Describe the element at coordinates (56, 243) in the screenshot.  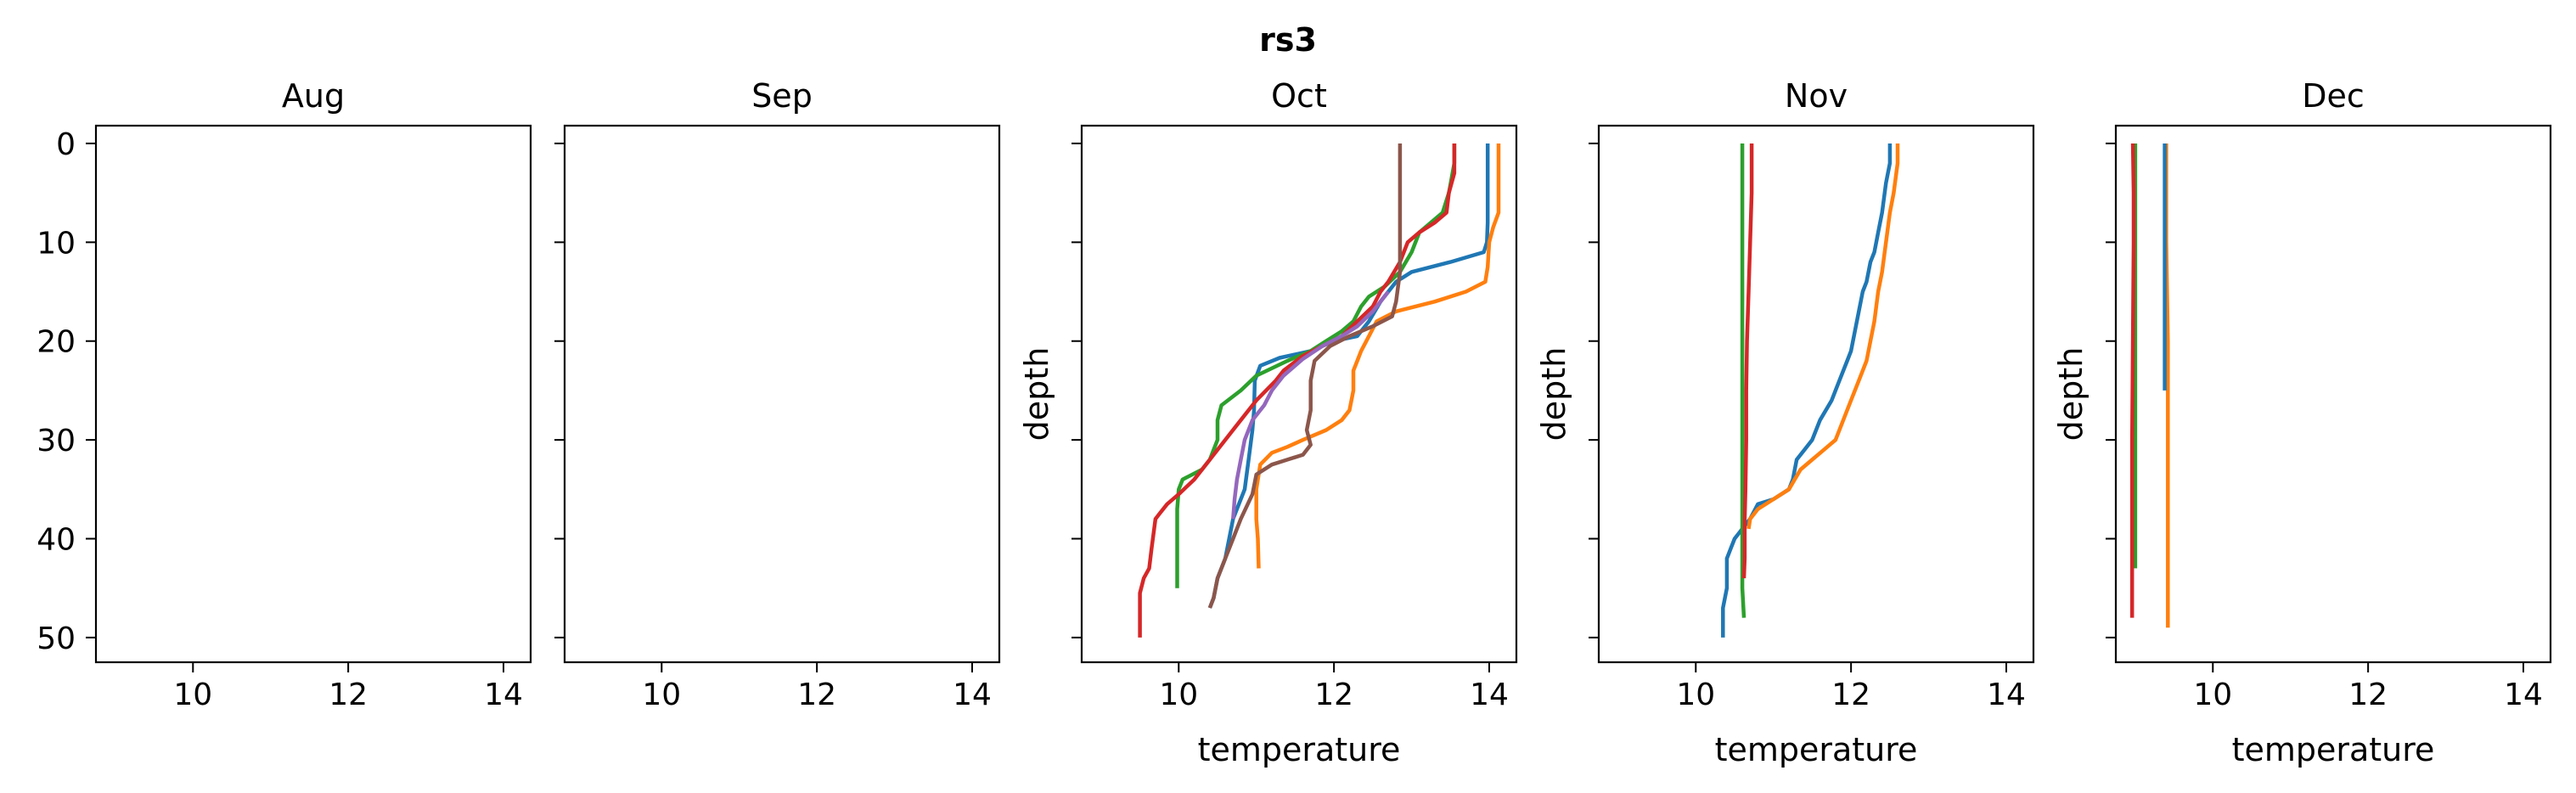
I see `y-tick-label: 10` at that location.